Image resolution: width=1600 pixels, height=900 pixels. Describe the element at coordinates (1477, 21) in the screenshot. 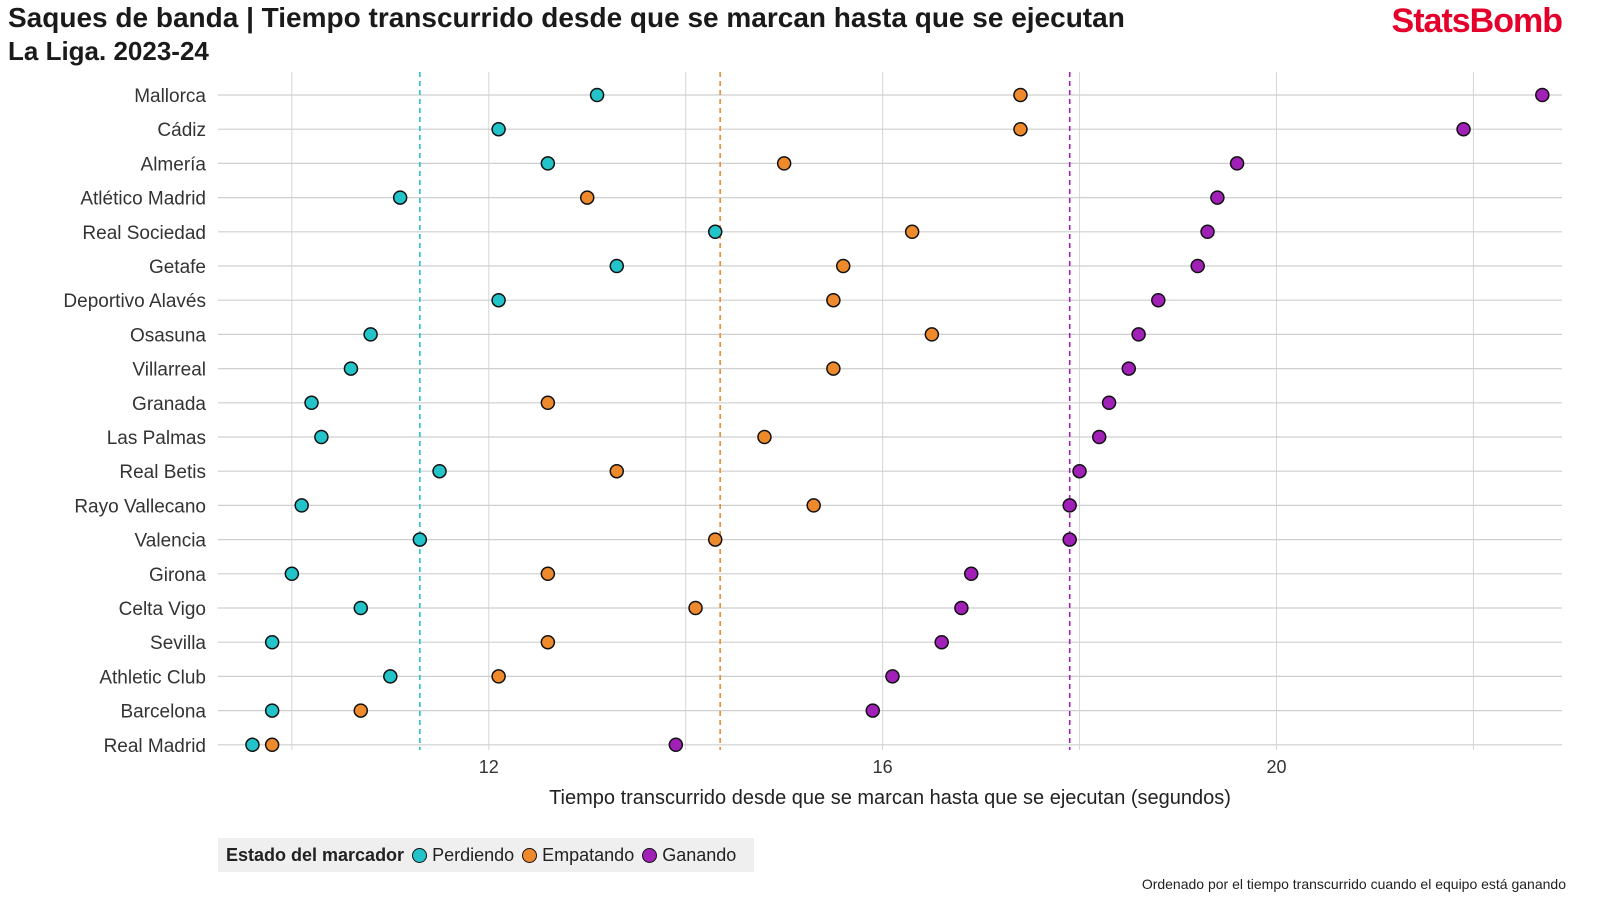

I see `statsbomb-logo: StatsBomb` at that location.